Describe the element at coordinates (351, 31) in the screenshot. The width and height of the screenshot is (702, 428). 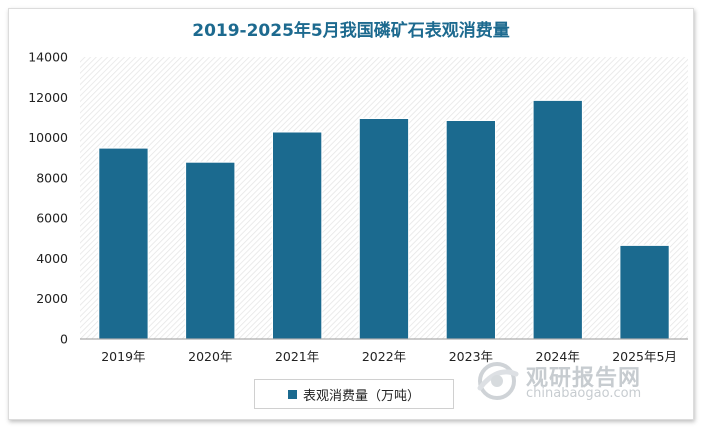
I see `chart-title: 2019-2025年5月我国磷矿石表观消费量` at that location.